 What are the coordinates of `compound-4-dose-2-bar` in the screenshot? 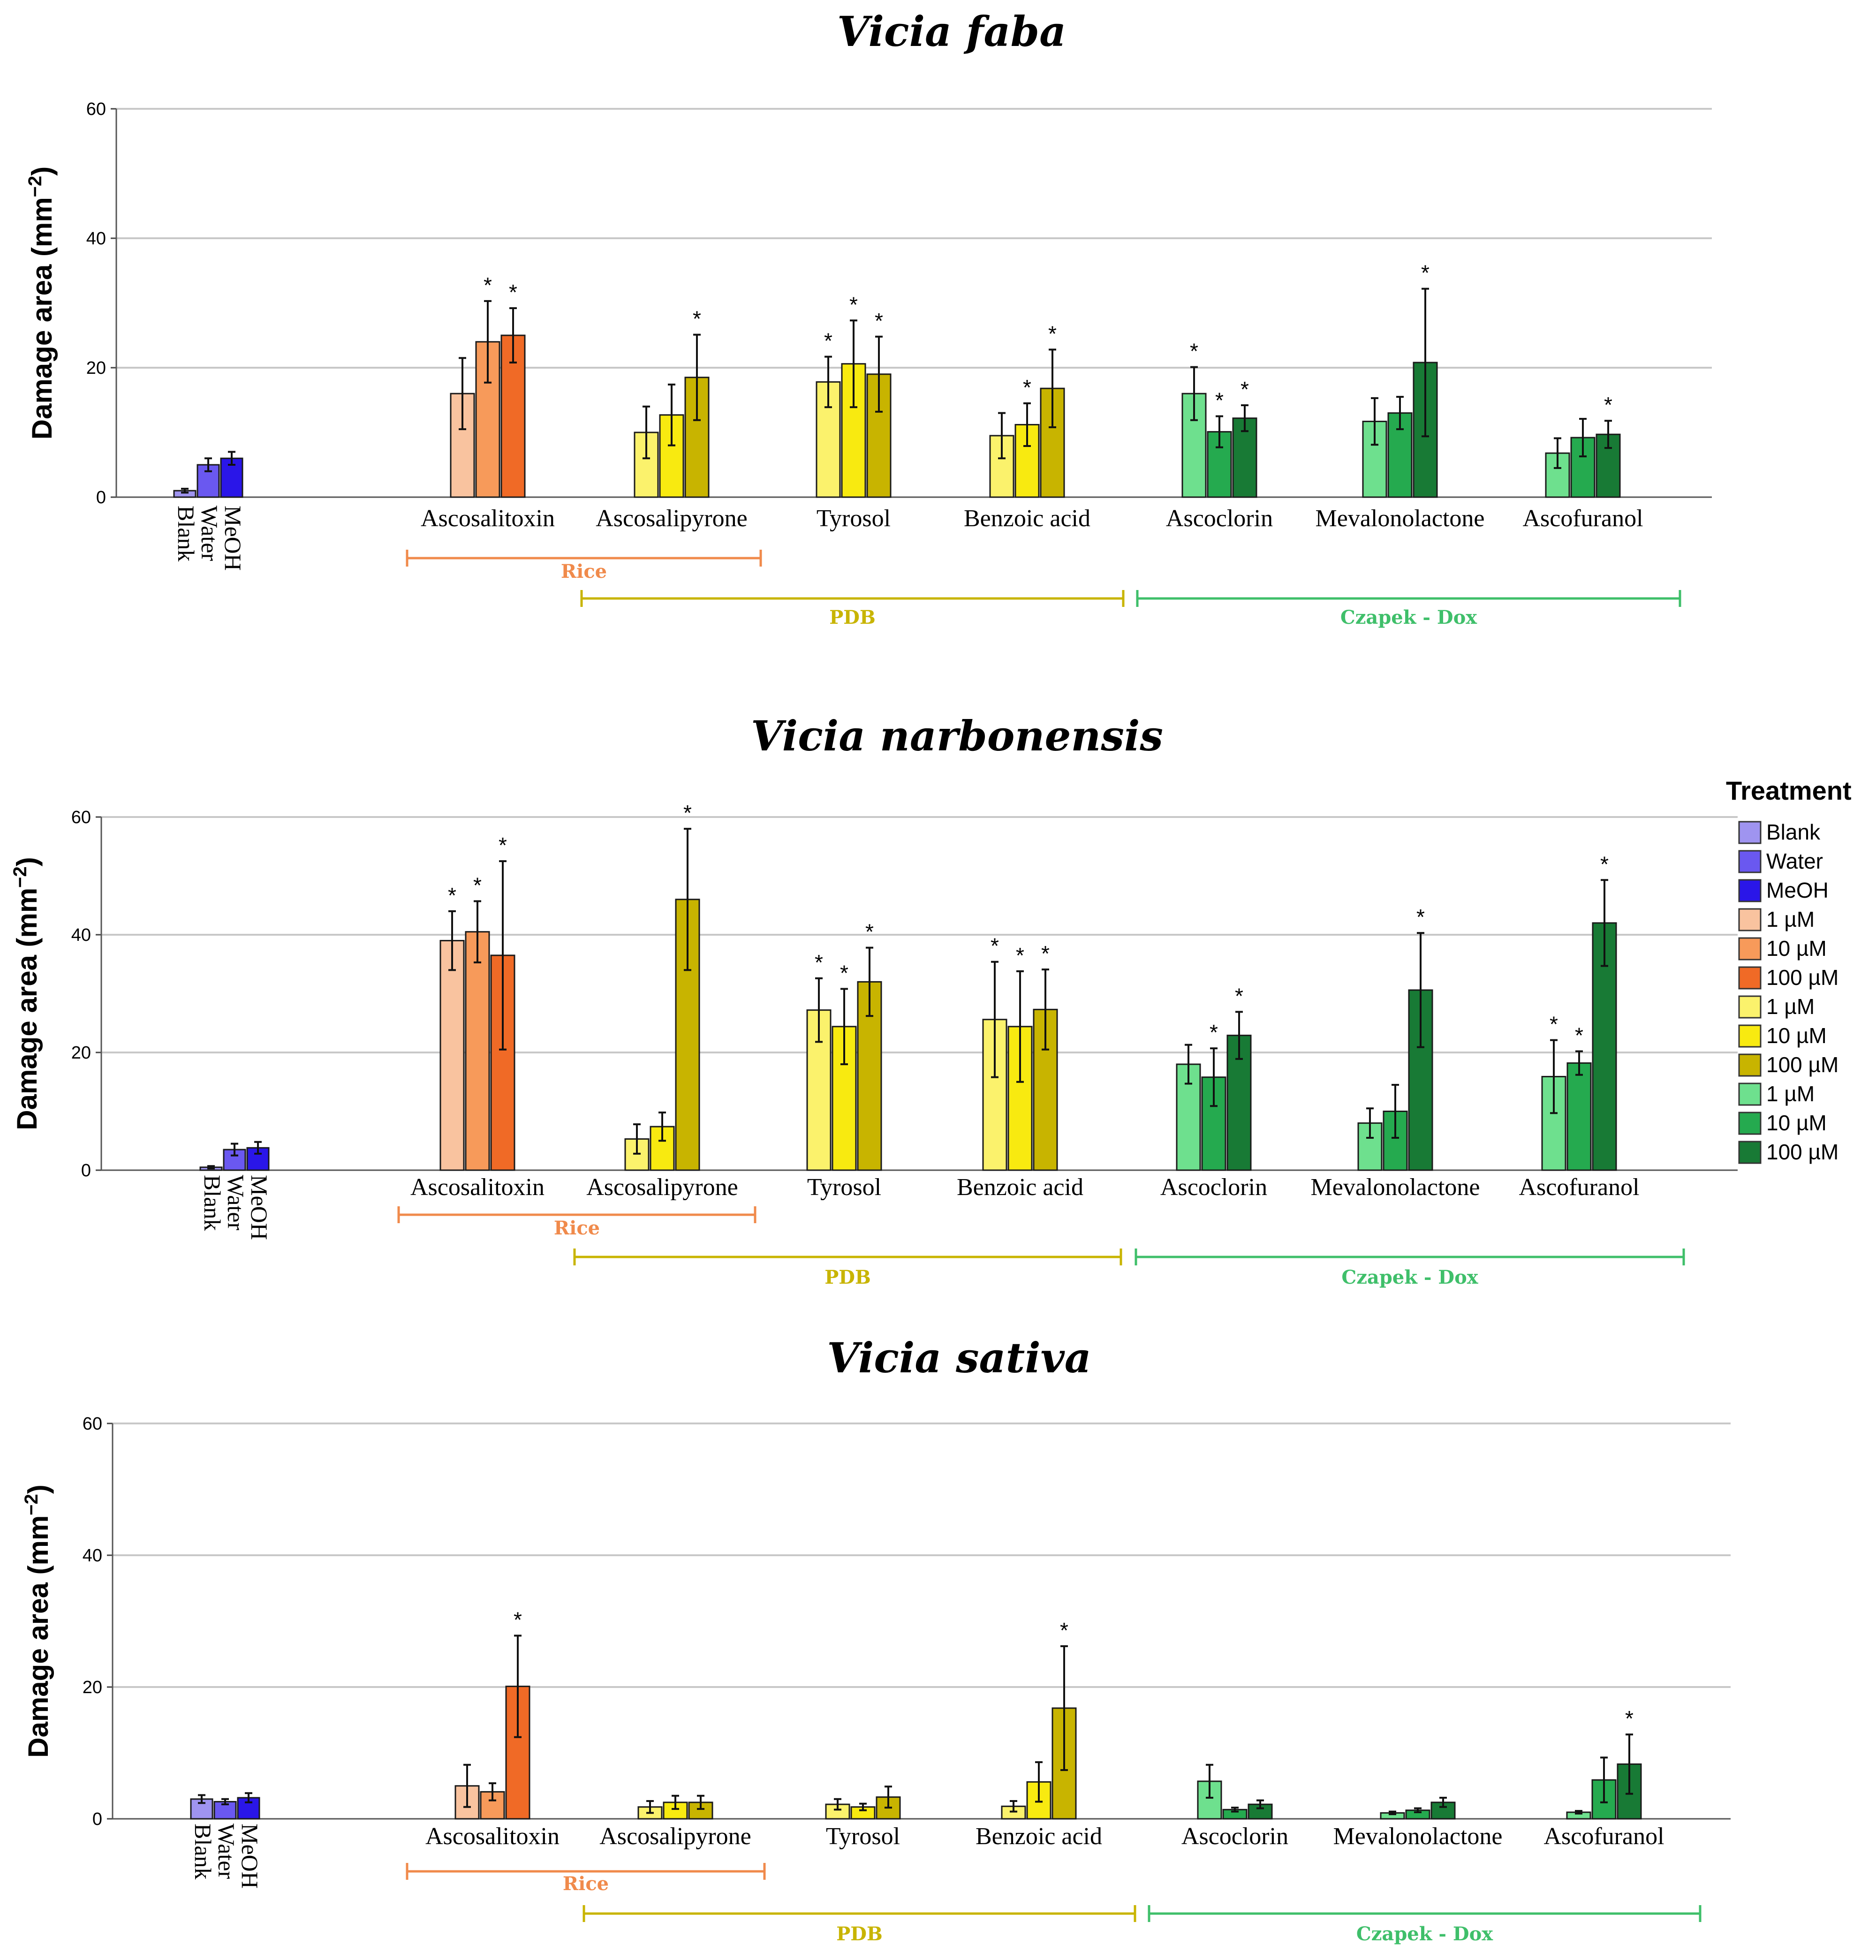 It's located at (1020, 1098).